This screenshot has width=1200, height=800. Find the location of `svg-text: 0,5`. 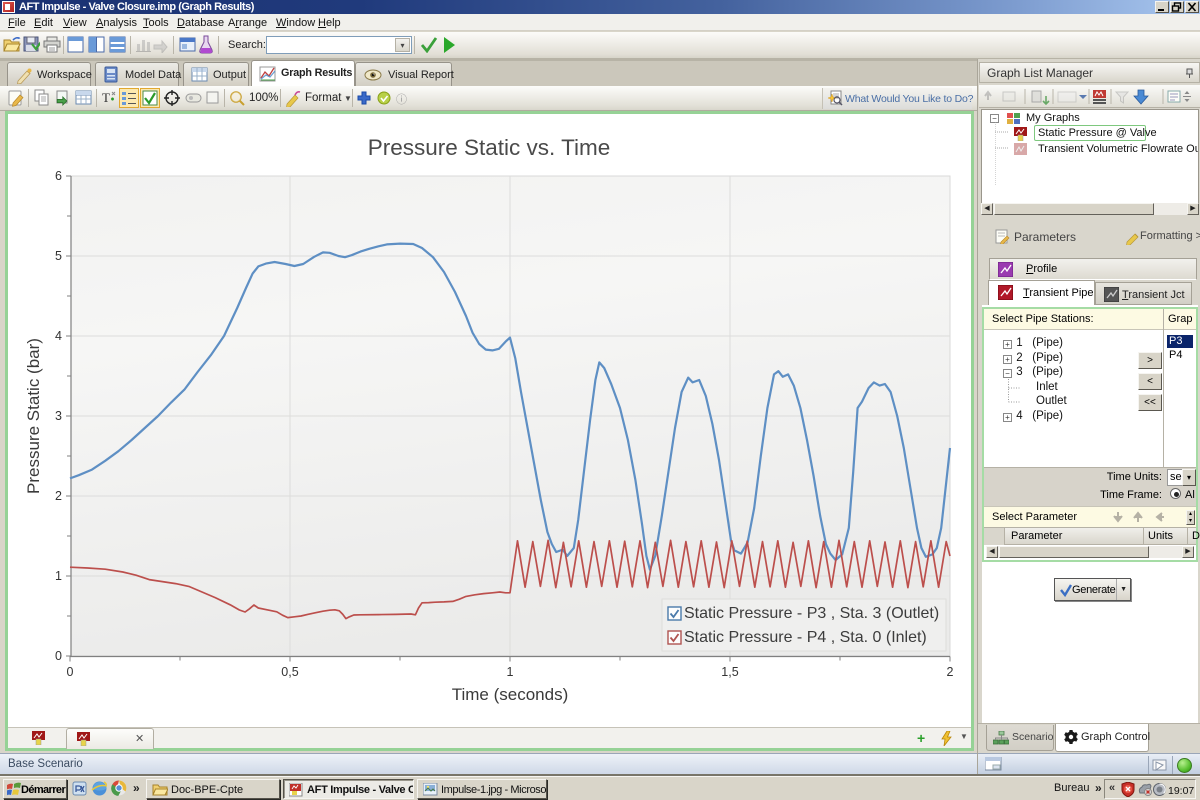

svg-text: 0,5 is located at coordinates (289, 672).